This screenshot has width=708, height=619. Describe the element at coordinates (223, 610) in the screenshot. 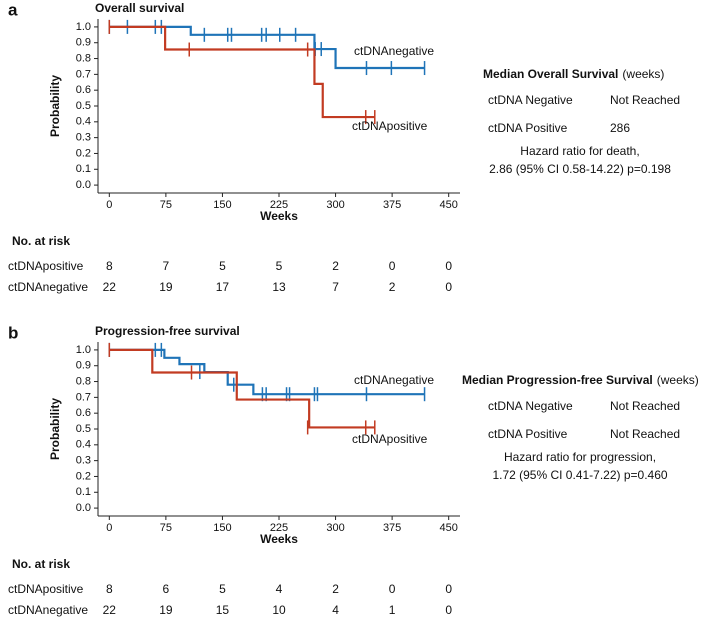

I see `risk-count: 15` at that location.